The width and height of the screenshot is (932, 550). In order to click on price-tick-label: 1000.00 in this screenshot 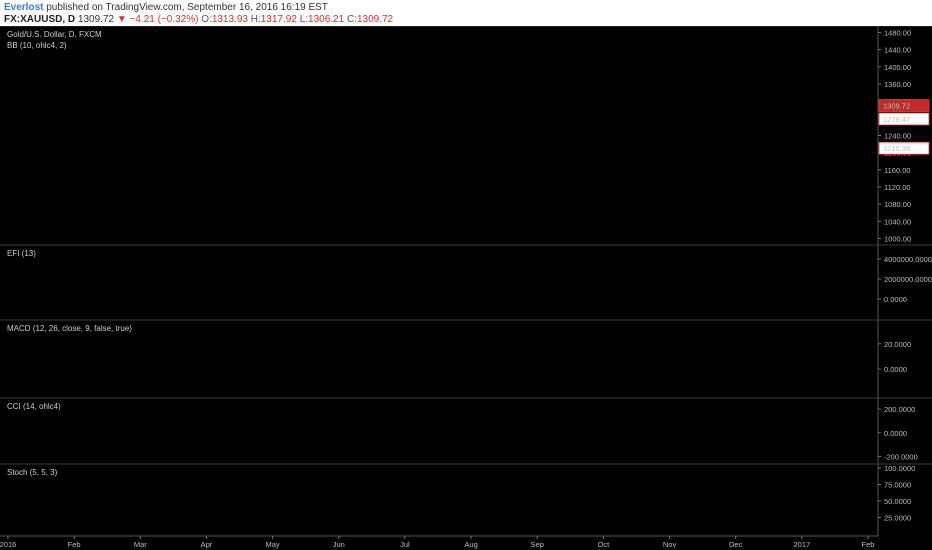, I will do `click(897, 239)`.